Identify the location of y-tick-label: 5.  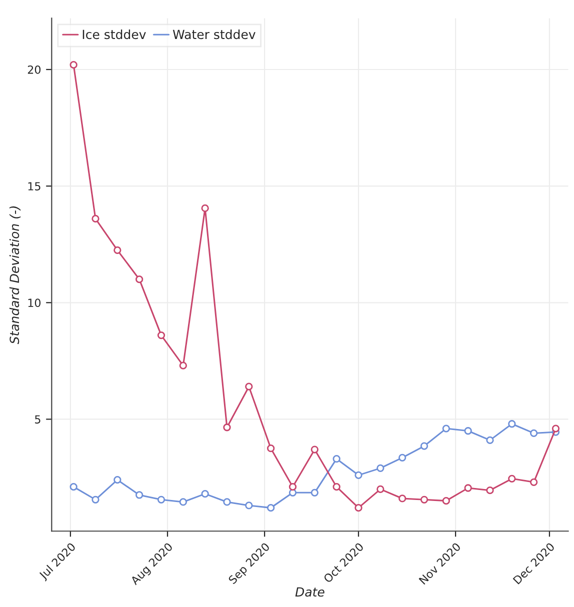
(37, 419).